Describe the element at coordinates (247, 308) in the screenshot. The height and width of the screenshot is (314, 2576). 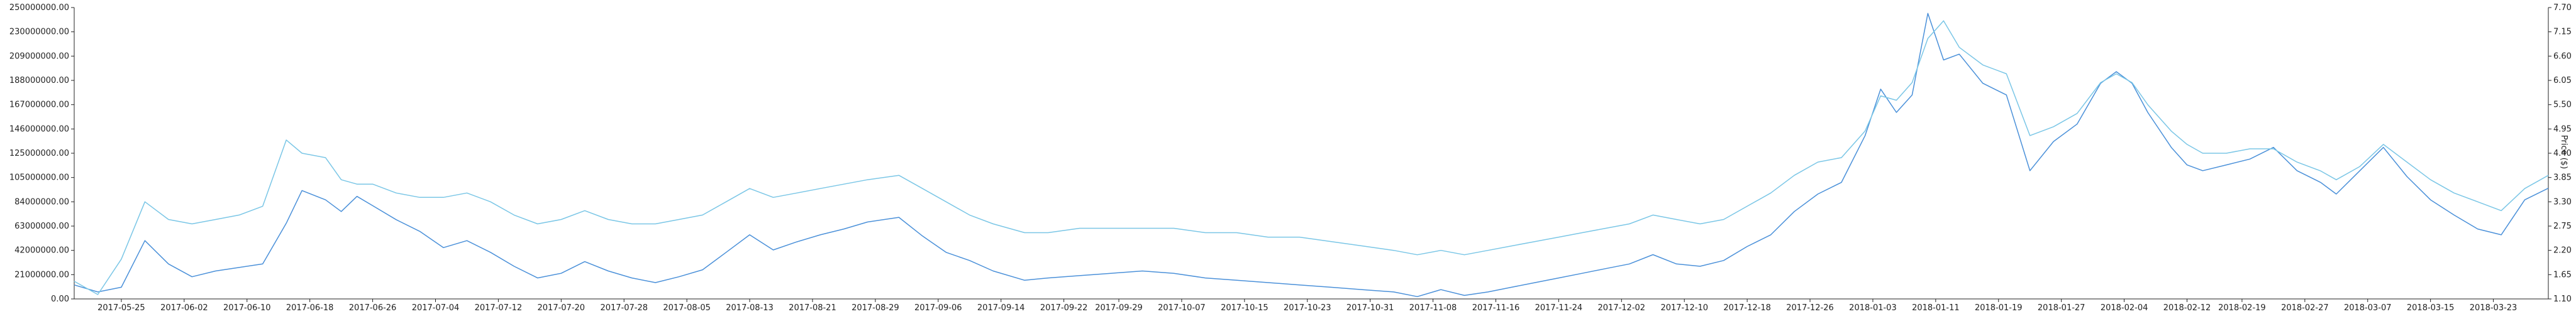
I see `x-tick-label: 2017-06-10` at that location.